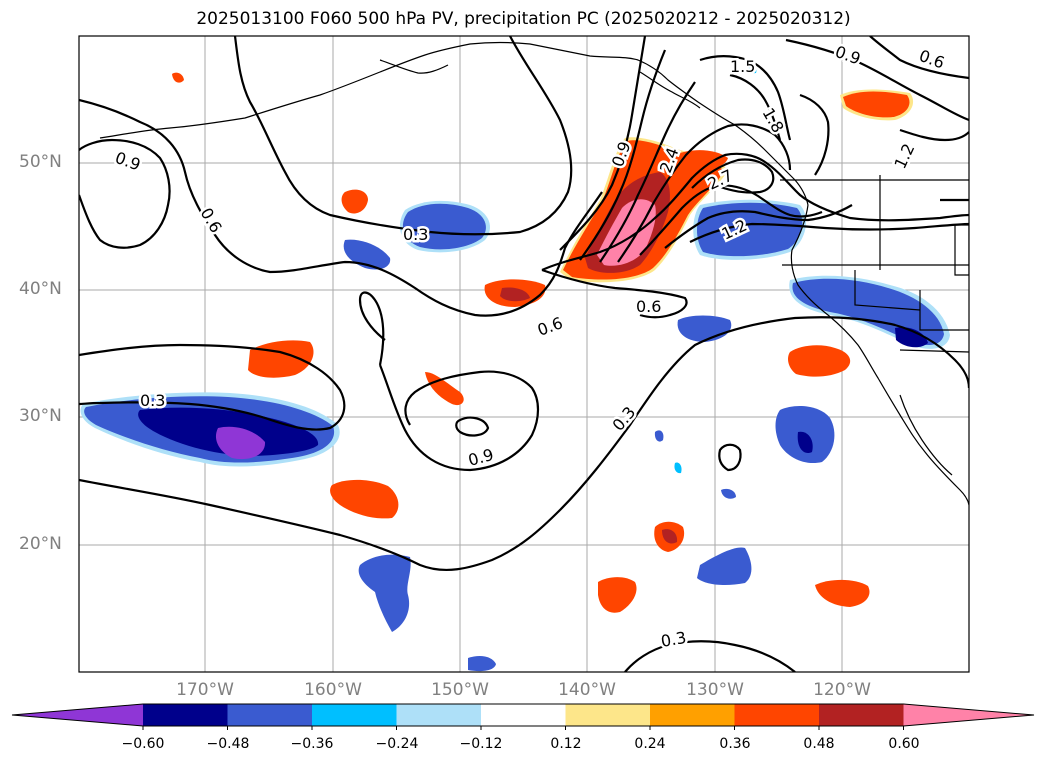 This screenshot has width=1047, height=765. What do you see at coordinates (904, 744) in the screenshot?
I see `colorbar-tick-label: 0.60` at bounding box center [904, 744].